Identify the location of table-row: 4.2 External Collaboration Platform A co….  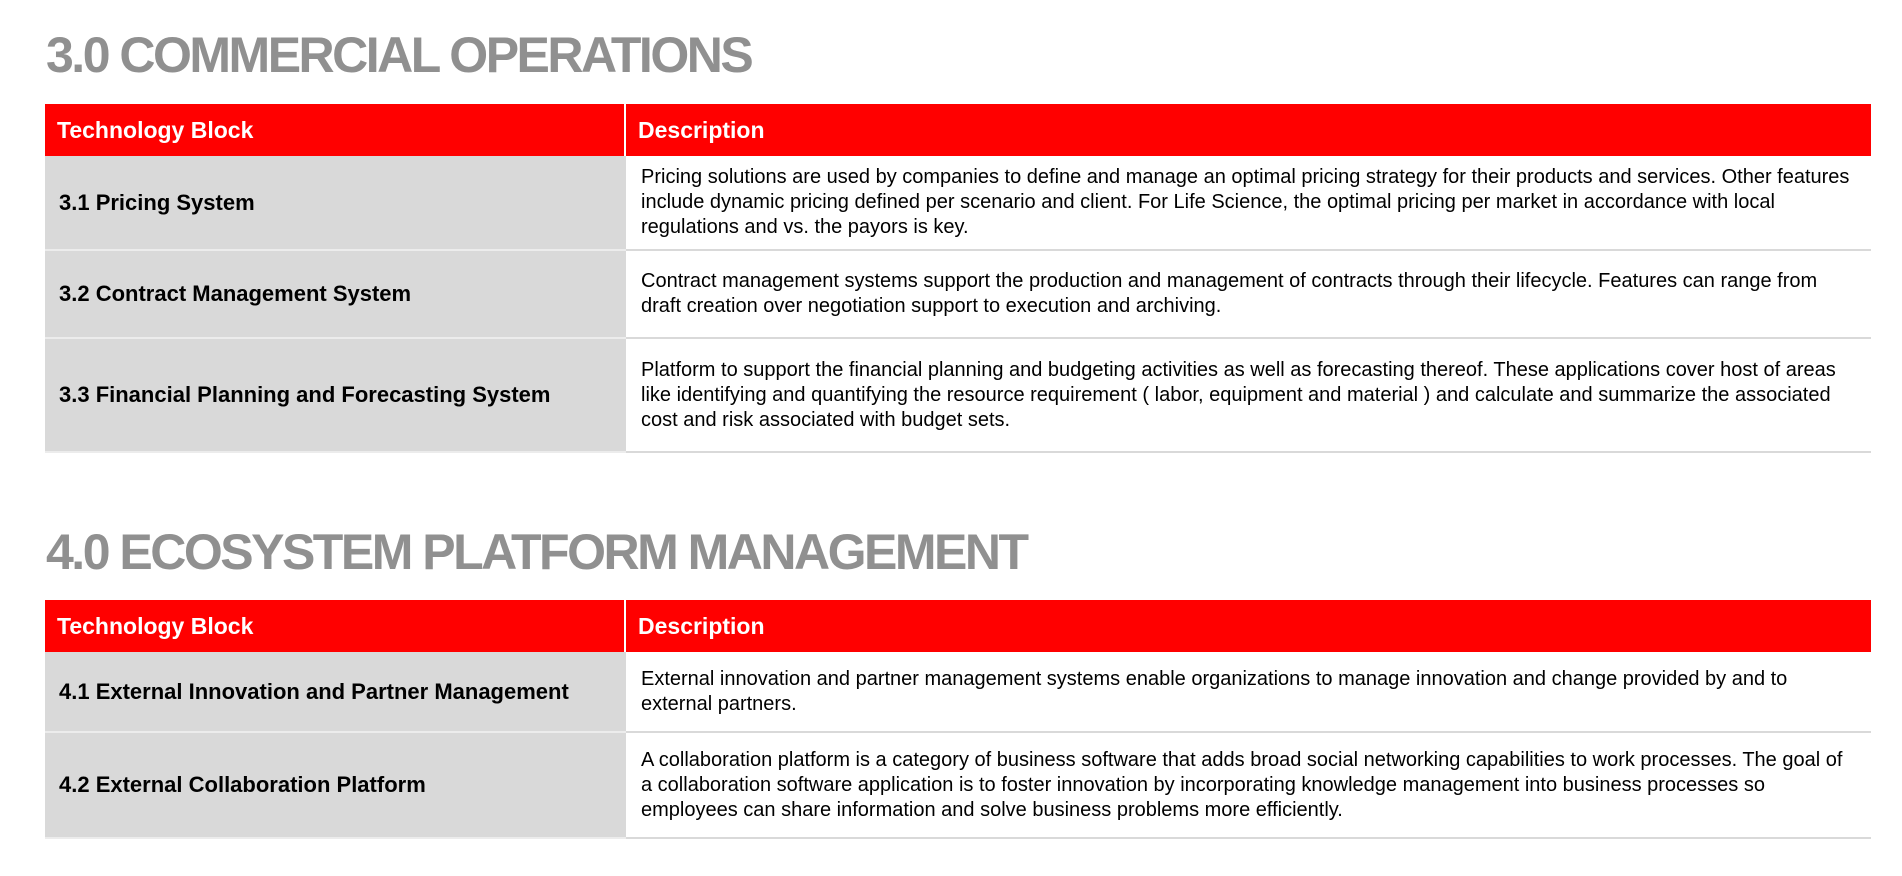
(958, 785).